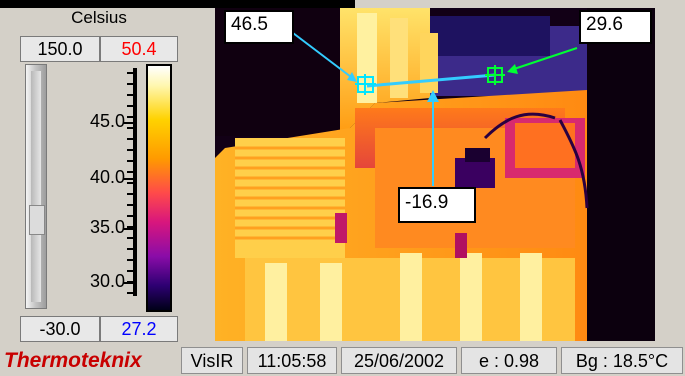  I want to click on spot1-marker, so click(365, 84).